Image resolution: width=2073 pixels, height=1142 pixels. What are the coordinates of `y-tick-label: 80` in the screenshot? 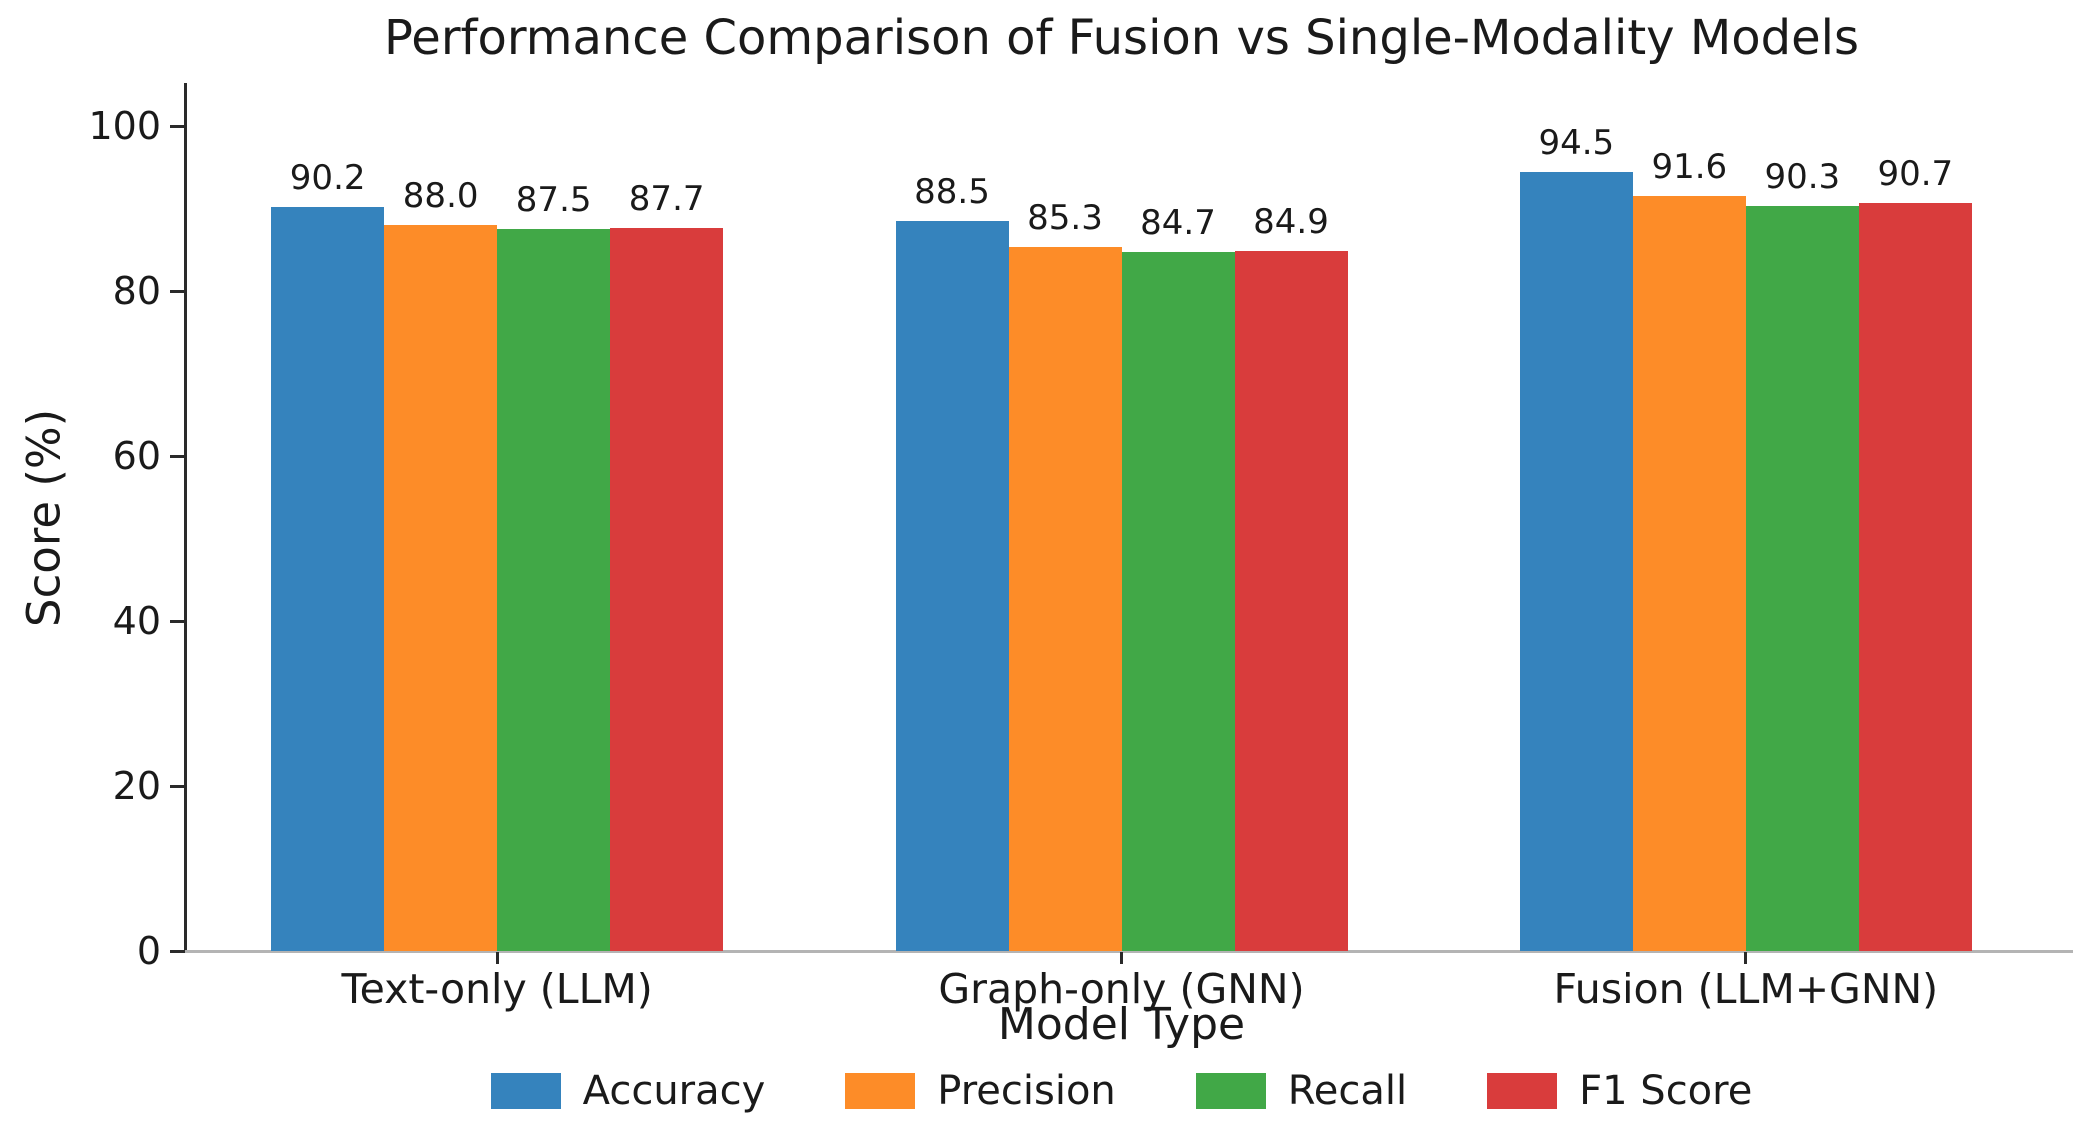 It's located at (136, 291).